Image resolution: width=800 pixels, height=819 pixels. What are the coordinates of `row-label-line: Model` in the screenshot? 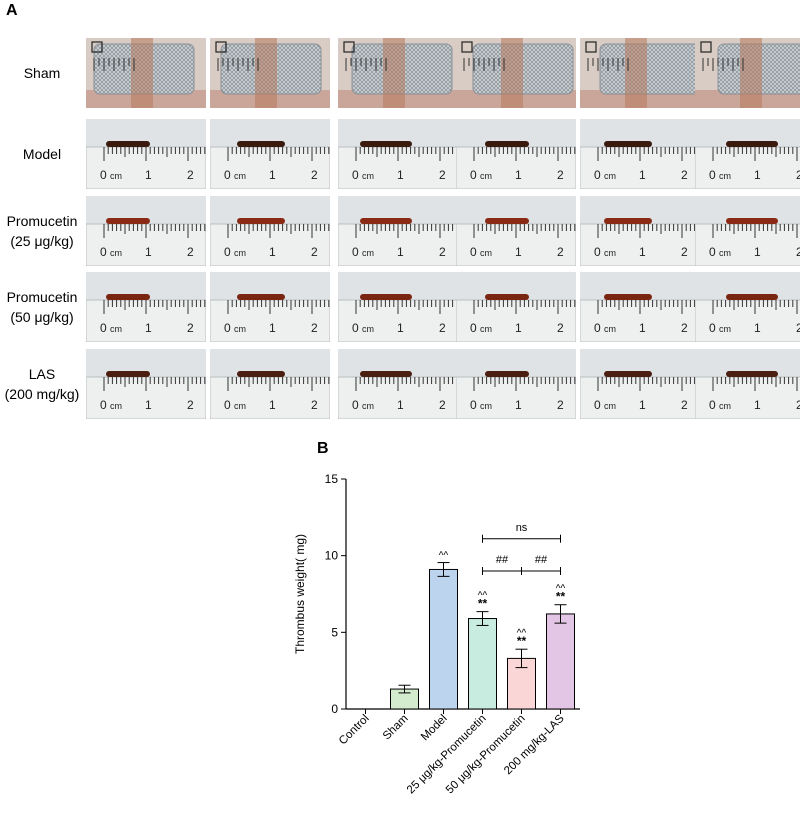 It's located at (42, 154).